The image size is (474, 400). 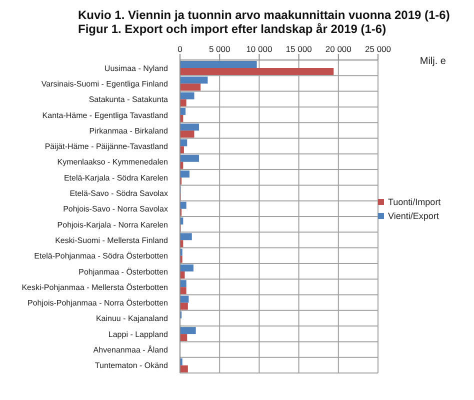 I want to click on x-tick-label: 5 000, so click(x=219, y=49).